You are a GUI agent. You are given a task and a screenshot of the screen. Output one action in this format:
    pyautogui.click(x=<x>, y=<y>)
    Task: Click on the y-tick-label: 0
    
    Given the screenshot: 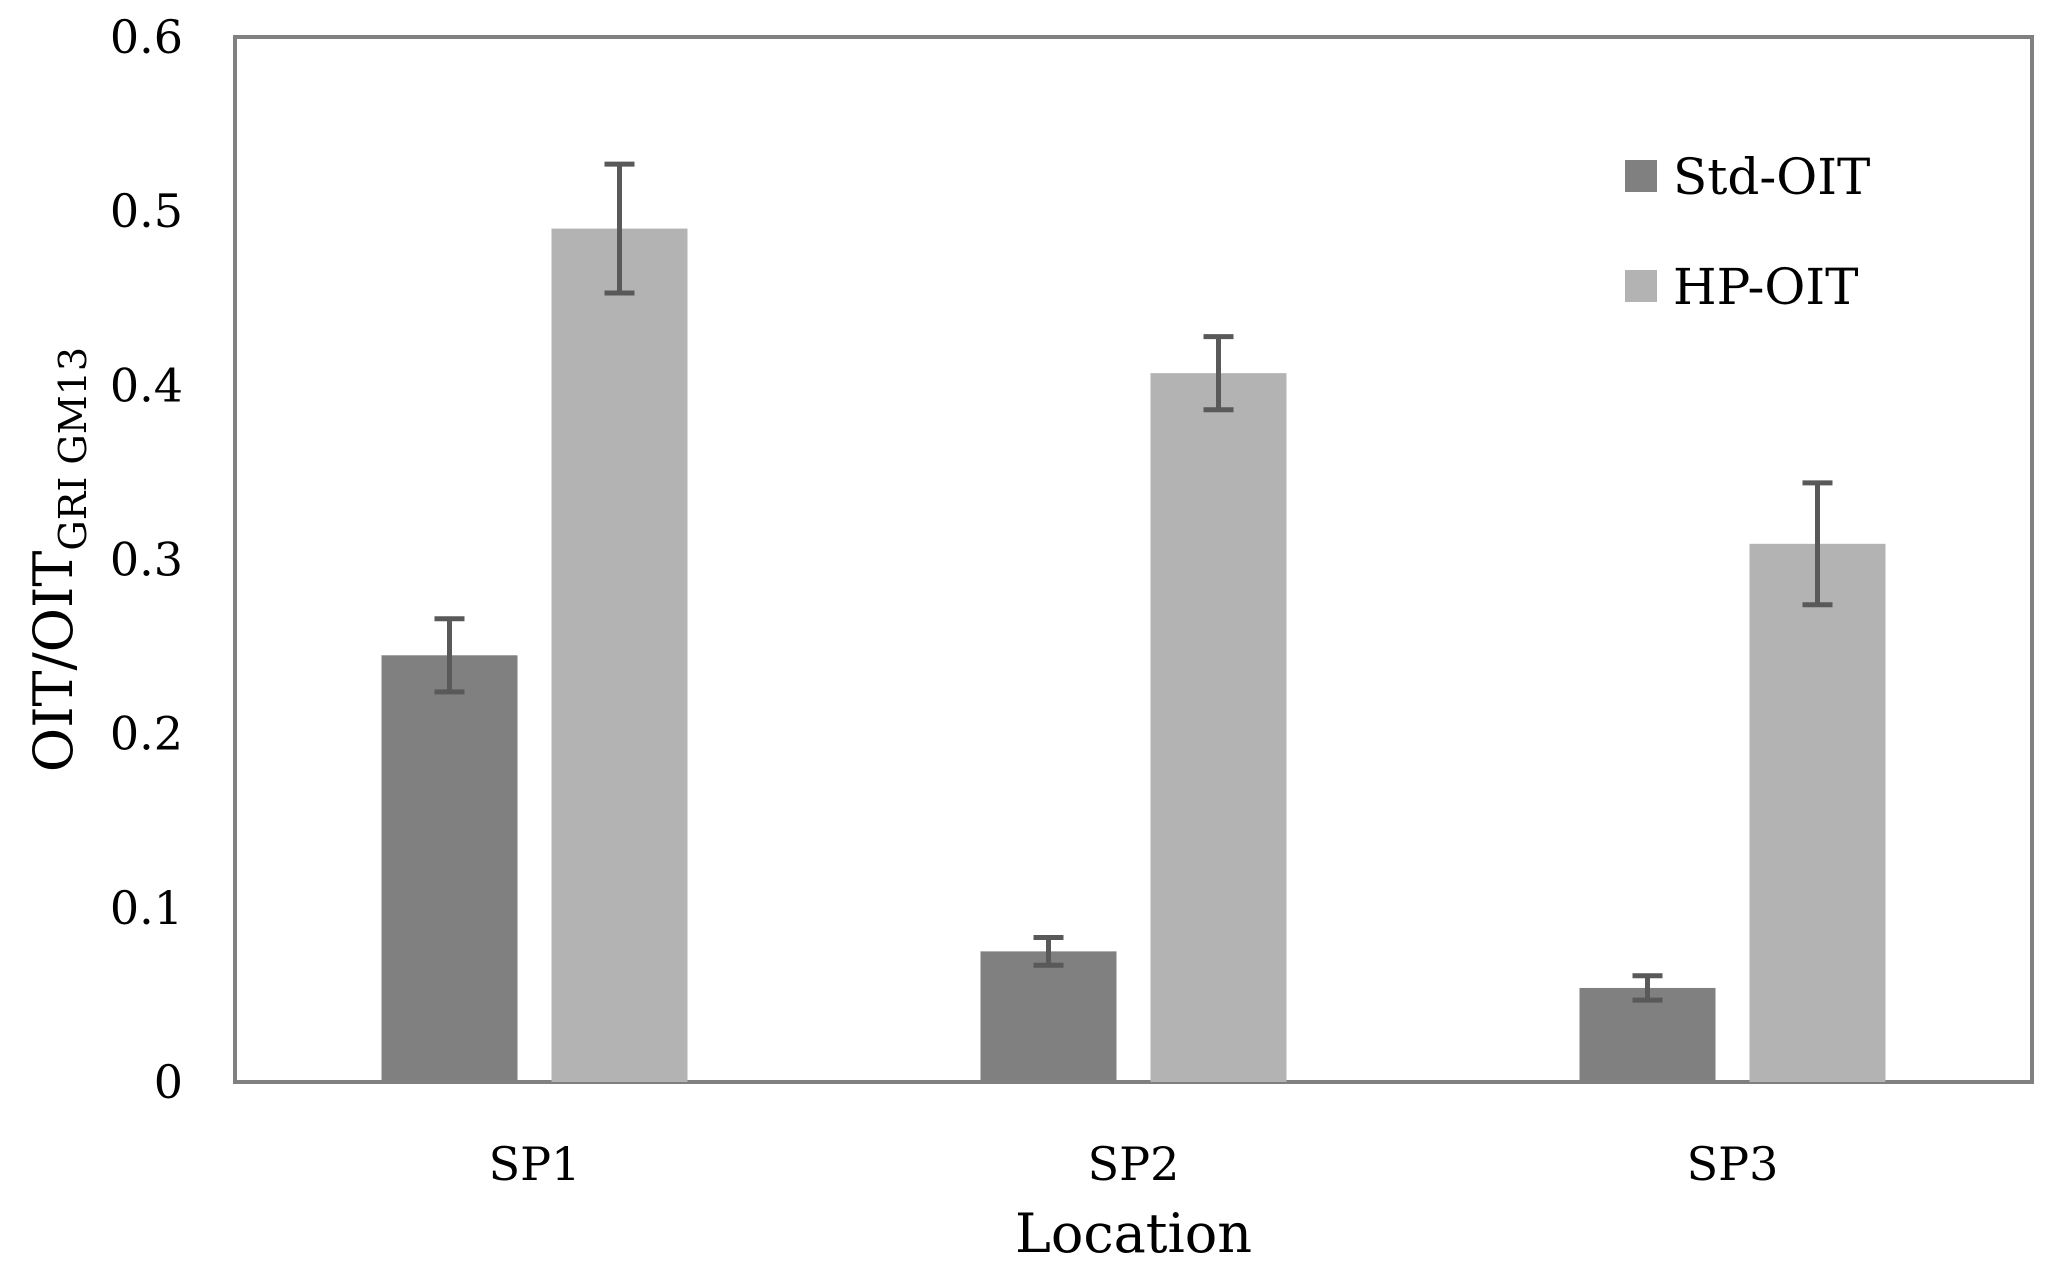 What is the action you would take?
    pyautogui.click(x=168, y=1082)
    